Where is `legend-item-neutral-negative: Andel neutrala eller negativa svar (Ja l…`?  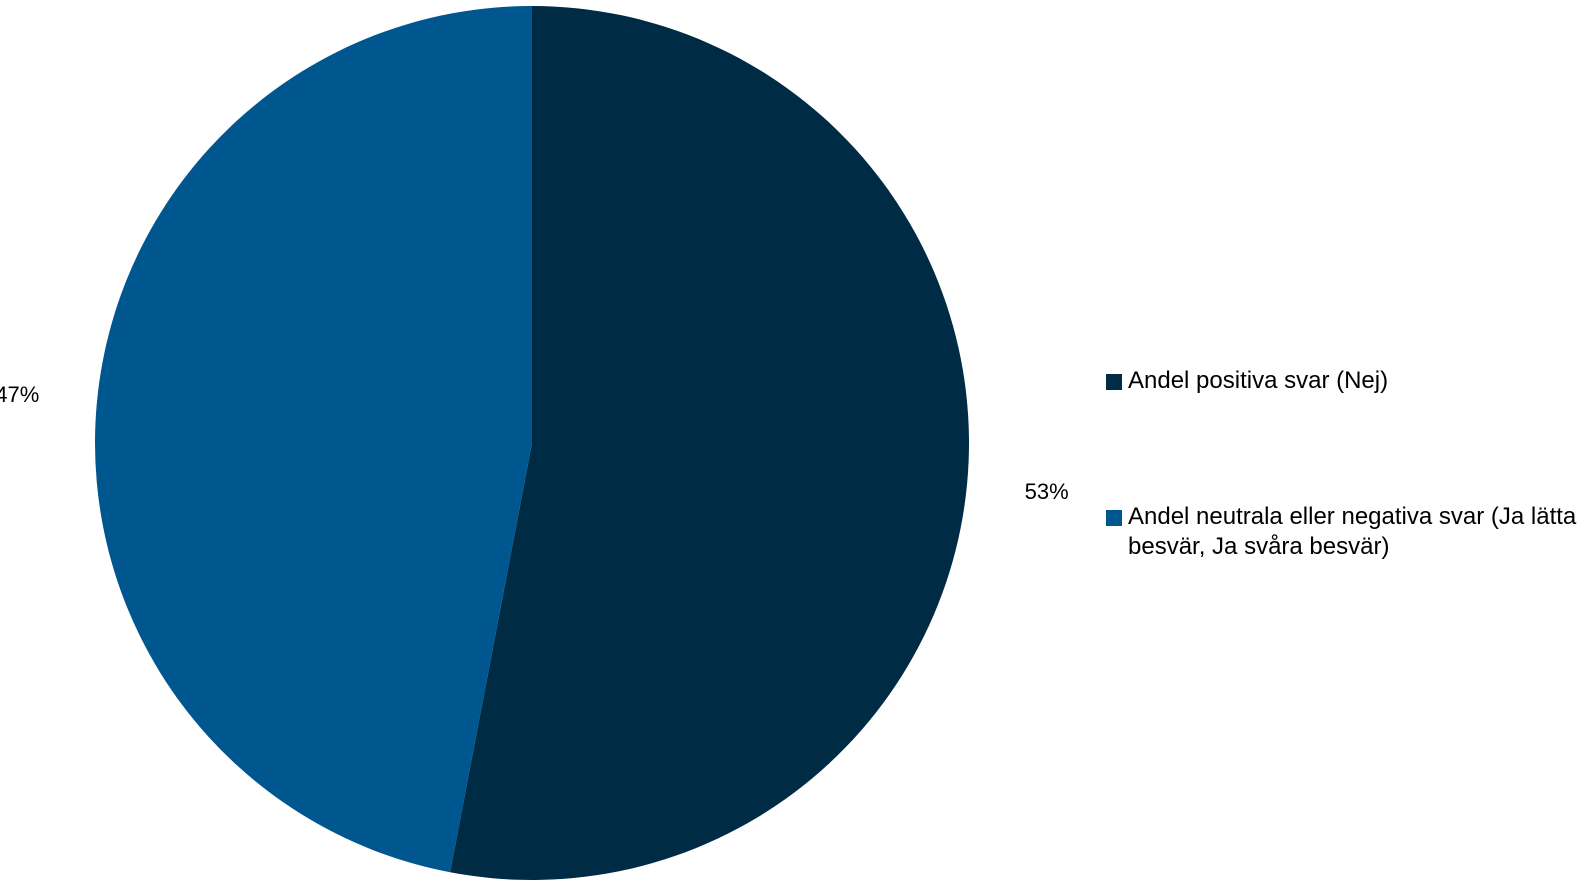
legend-item-neutral-negative: Andel neutrala eller negativa svar (Ja l… is located at coordinates (1346, 532).